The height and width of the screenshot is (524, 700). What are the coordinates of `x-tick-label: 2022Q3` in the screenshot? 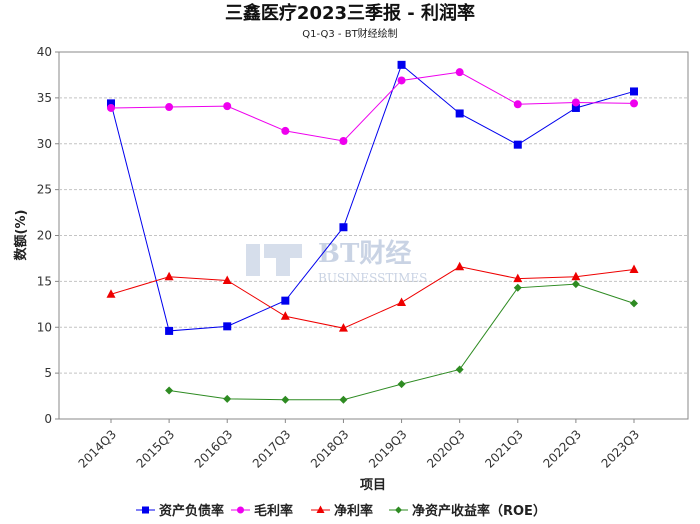 It's located at (562, 449).